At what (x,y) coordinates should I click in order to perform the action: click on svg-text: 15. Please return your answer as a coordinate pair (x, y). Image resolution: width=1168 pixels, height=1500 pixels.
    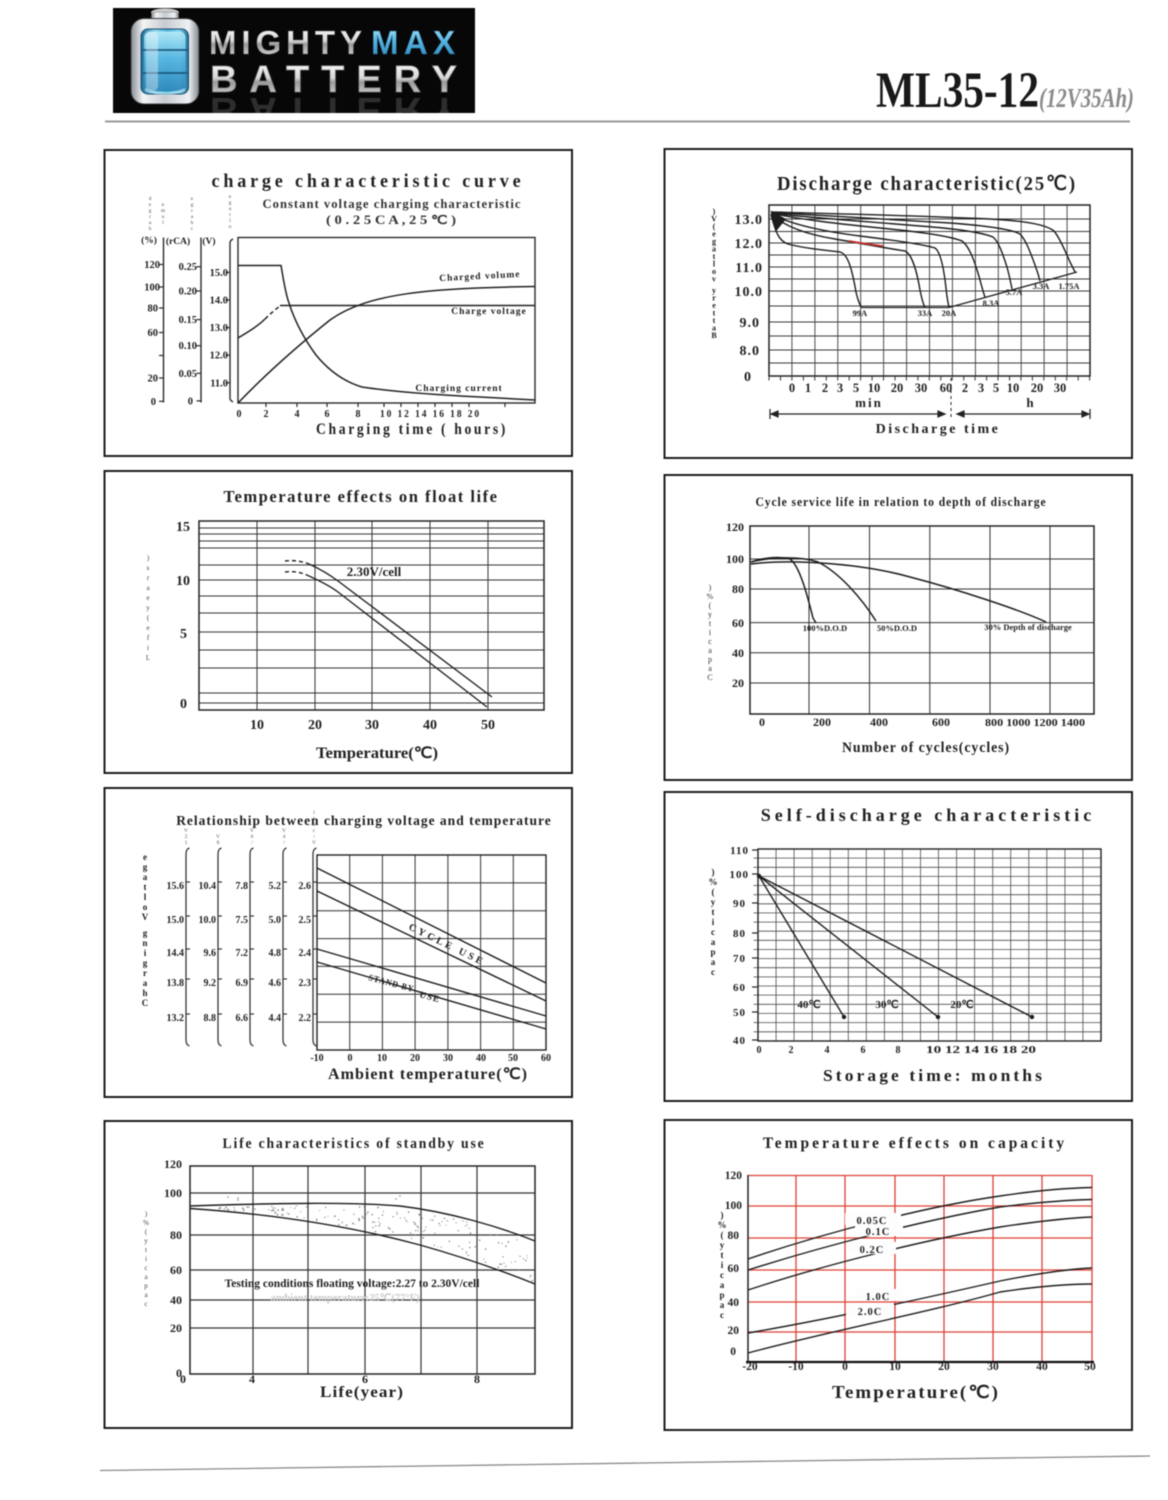
    Looking at the image, I should click on (183, 527).